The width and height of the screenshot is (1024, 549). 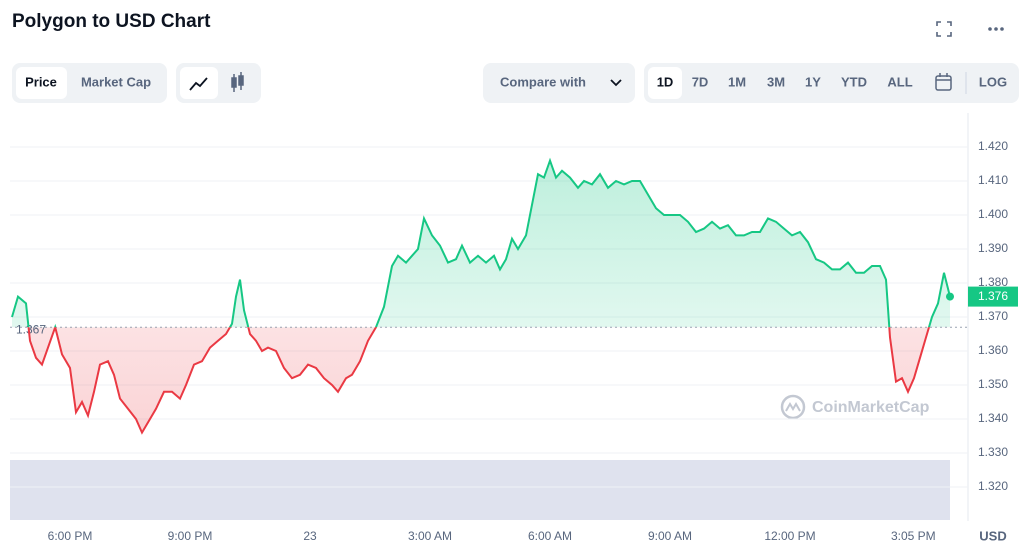 I want to click on tab-active, so click(x=41, y=83).